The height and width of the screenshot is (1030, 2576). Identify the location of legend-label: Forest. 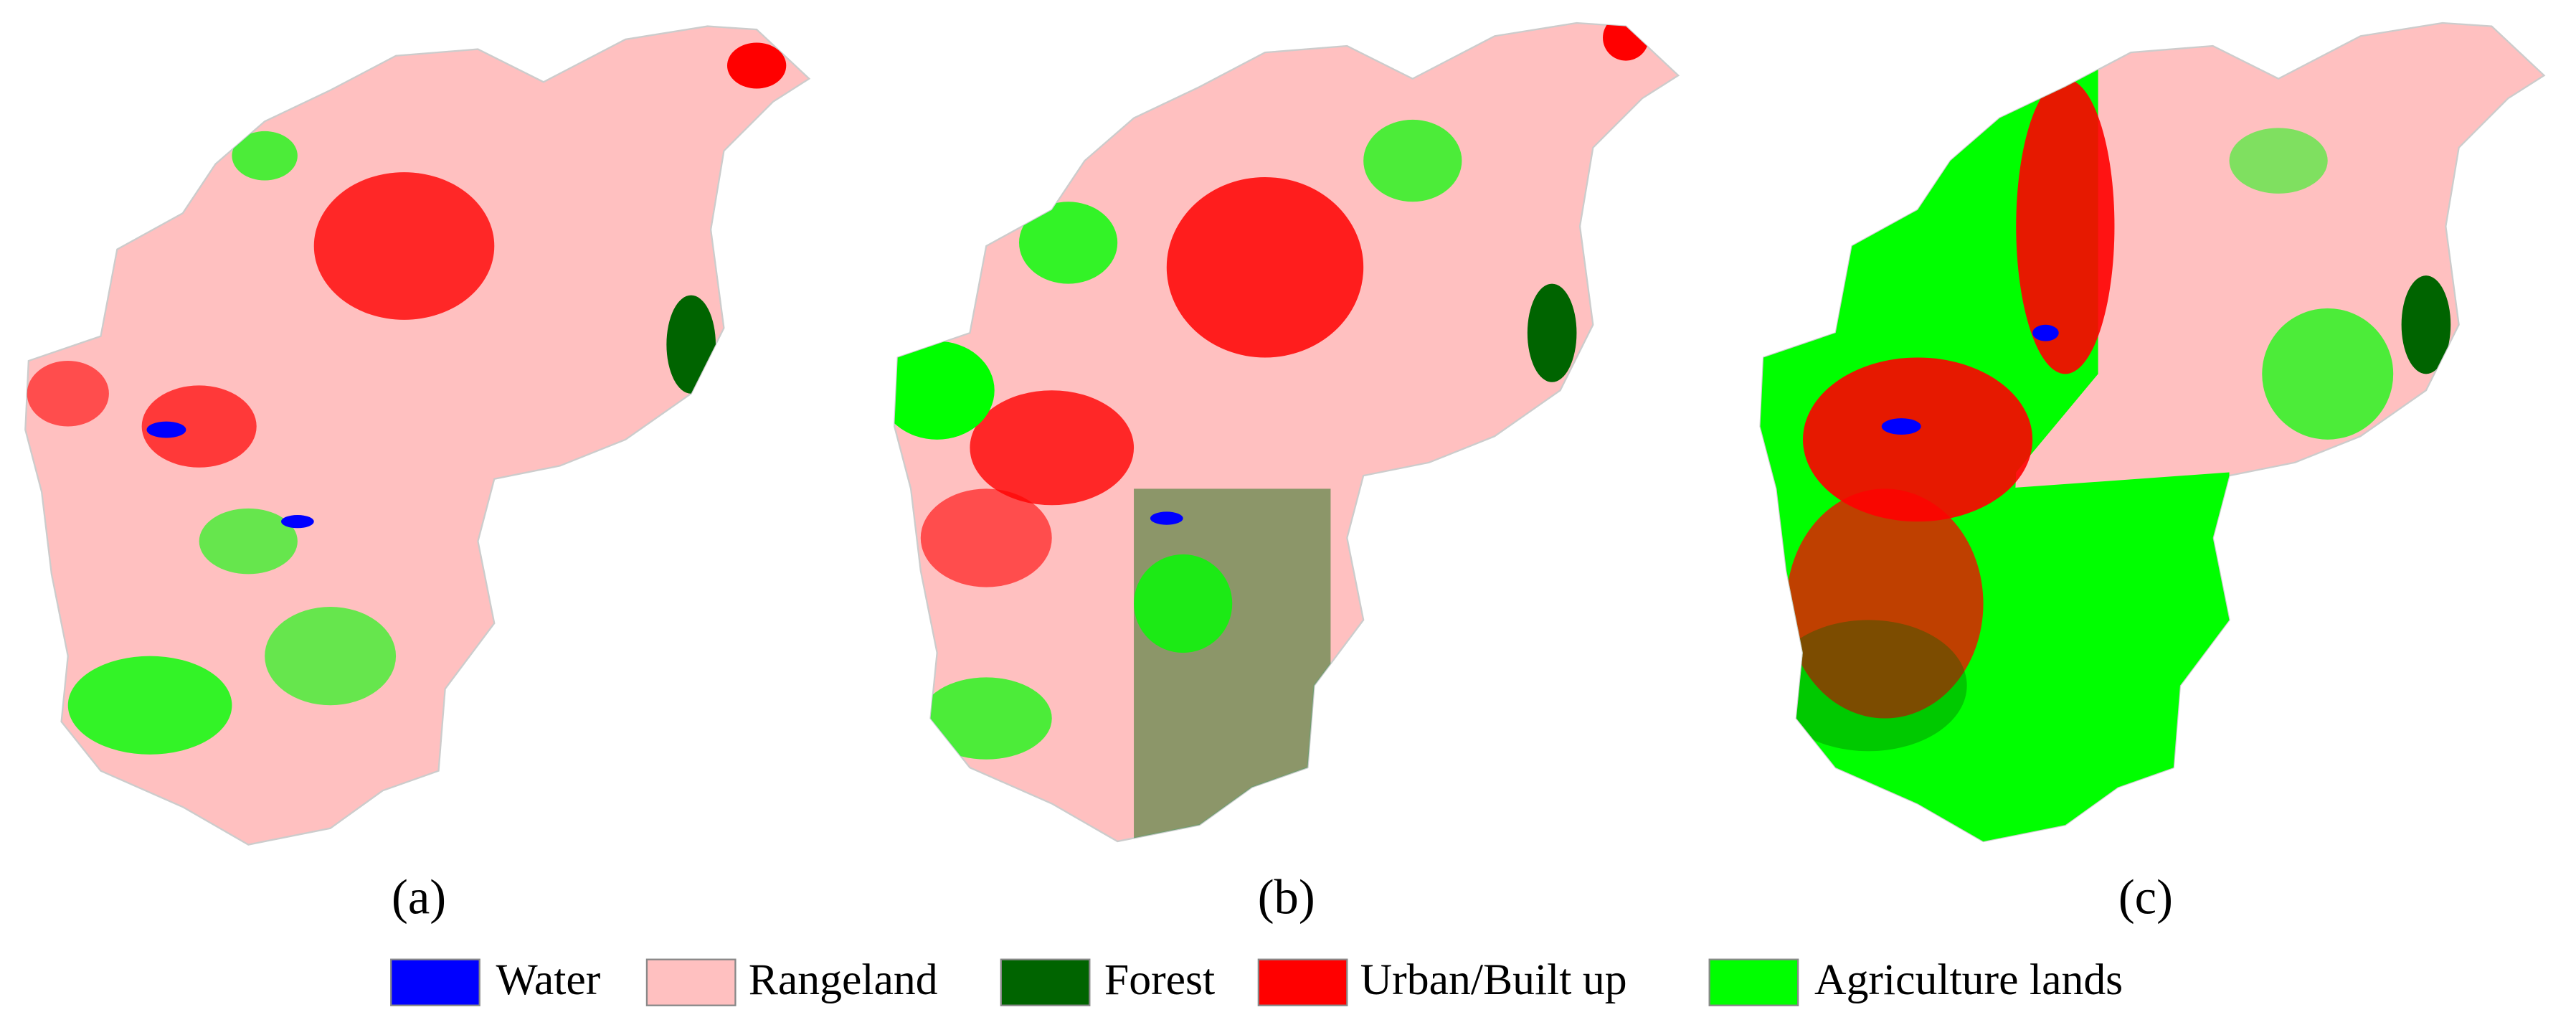
(1159, 980).